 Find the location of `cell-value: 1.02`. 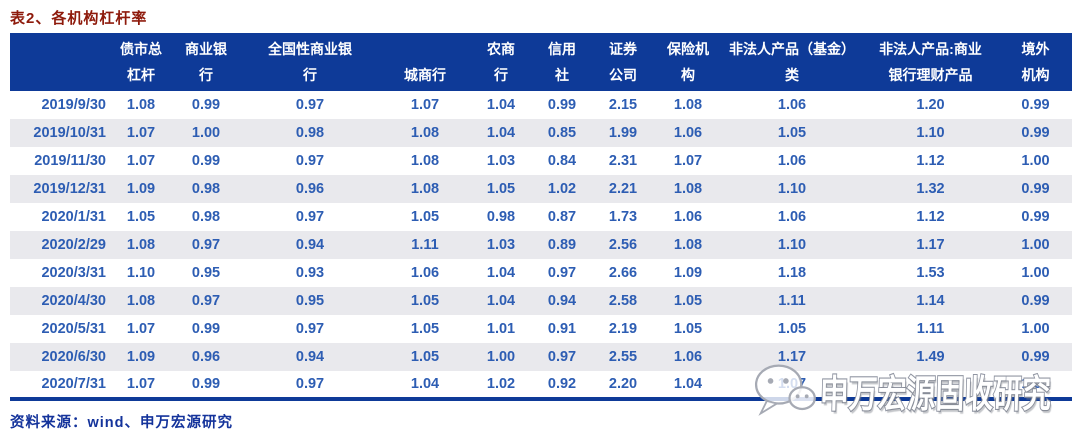

cell-value: 1.02 is located at coordinates (562, 189).